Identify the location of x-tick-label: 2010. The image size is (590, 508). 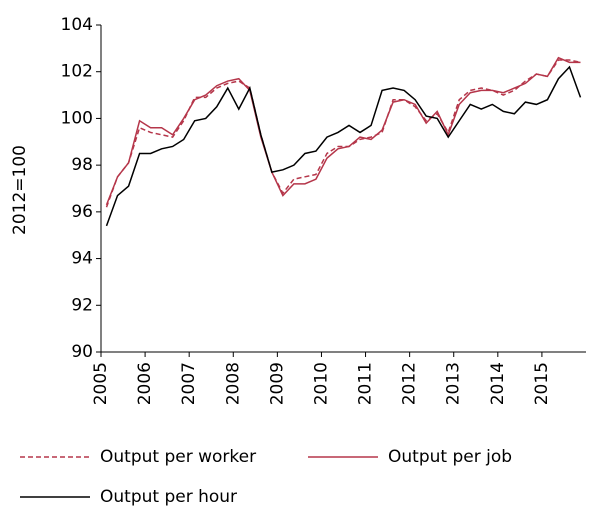
(321, 383).